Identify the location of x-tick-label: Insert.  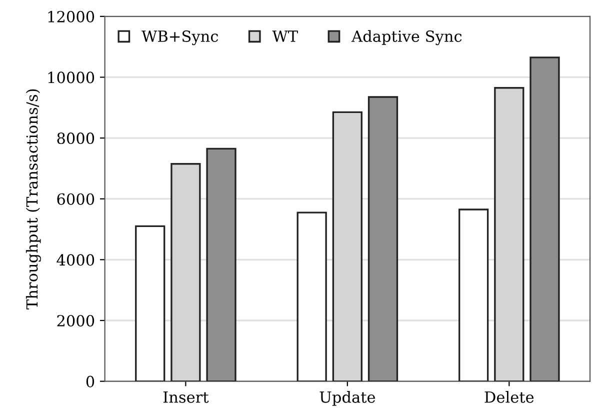
(186, 397).